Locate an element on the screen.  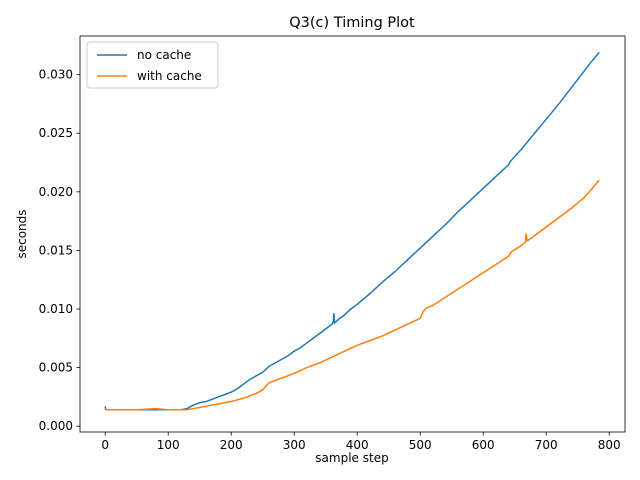
y-tick-label: 0.015 is located at coordinates (56, 250).